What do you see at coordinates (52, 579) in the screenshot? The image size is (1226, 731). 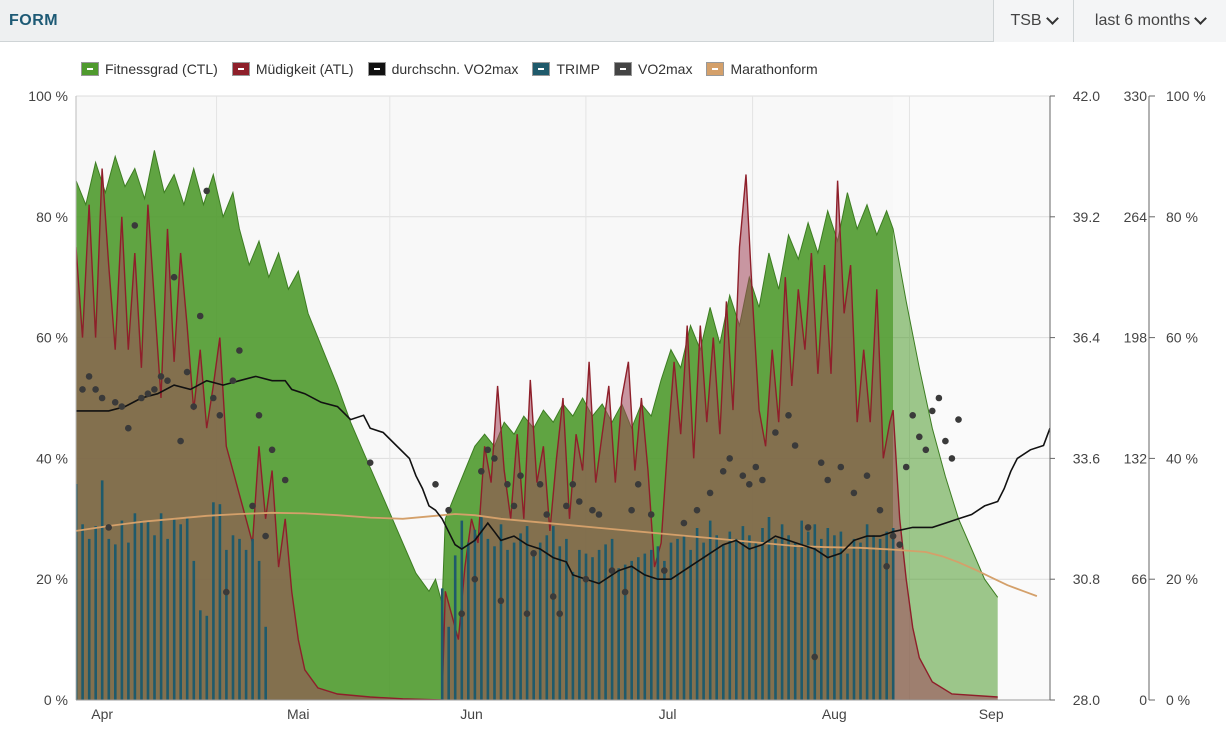 I see `y-left-tick-label: 20 %` at bounding box center [52, 579].